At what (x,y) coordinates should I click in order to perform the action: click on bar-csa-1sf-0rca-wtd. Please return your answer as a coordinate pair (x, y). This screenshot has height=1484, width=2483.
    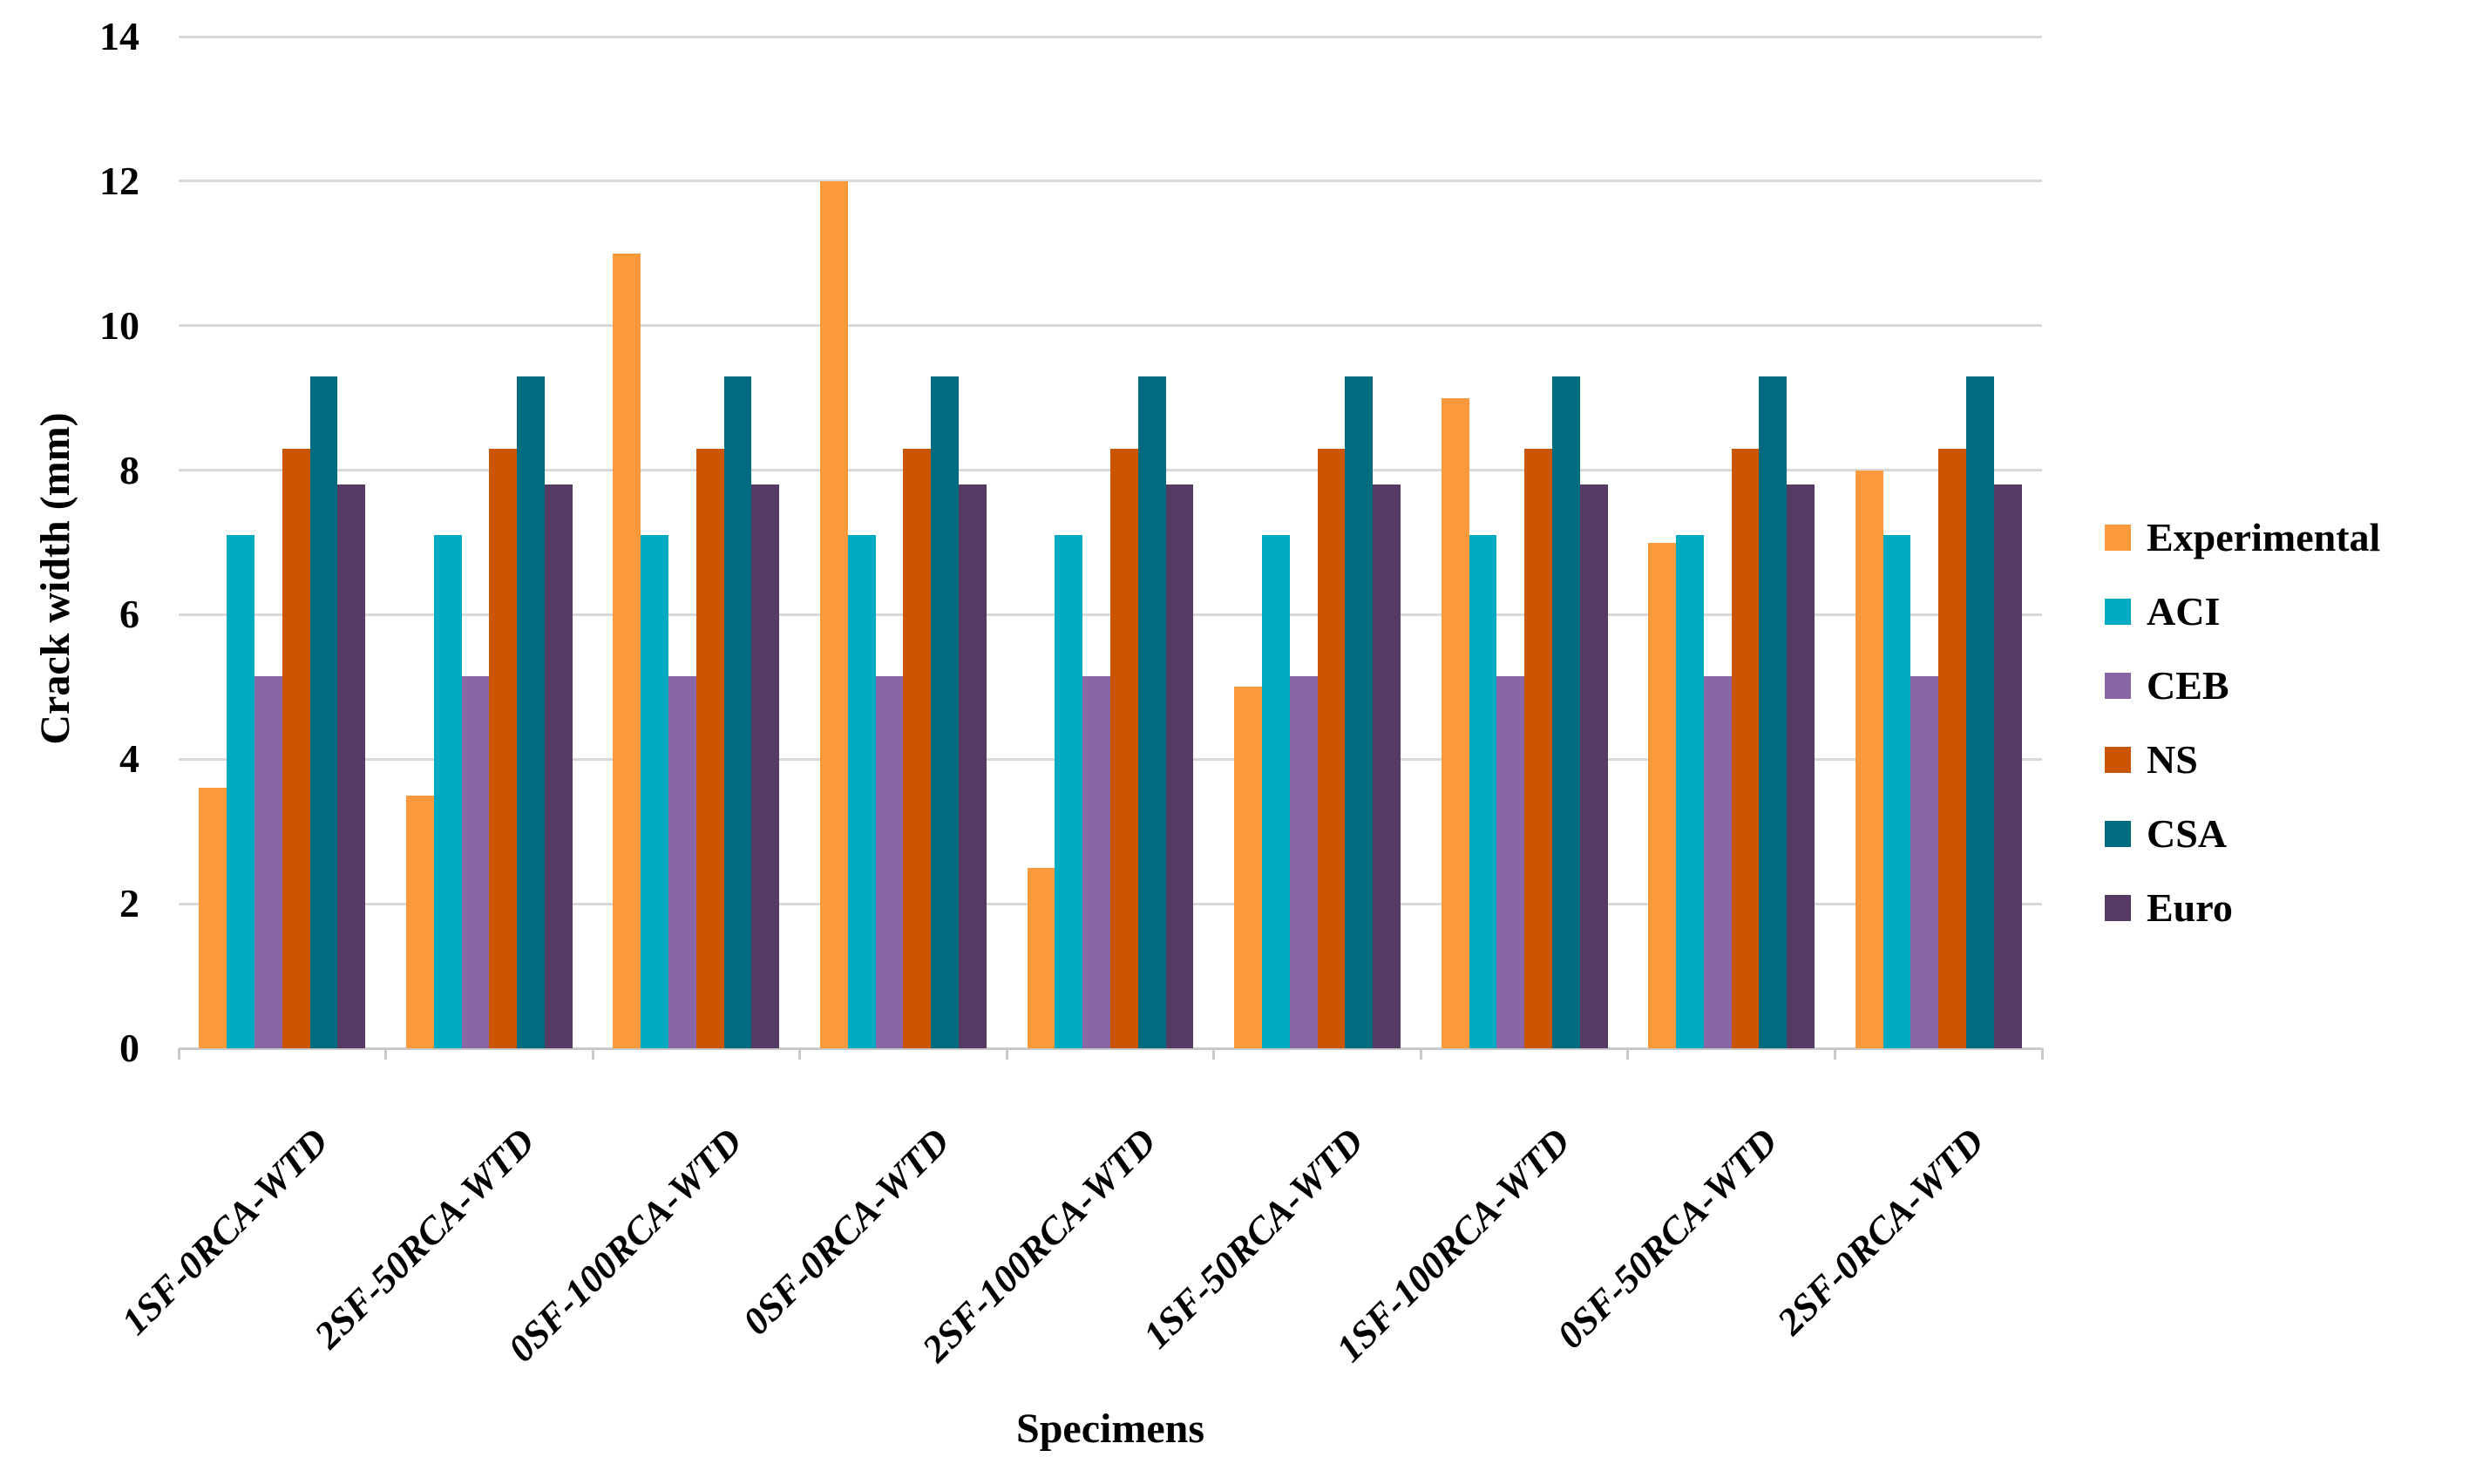
    Looking at the image, I should click on (323, 712).